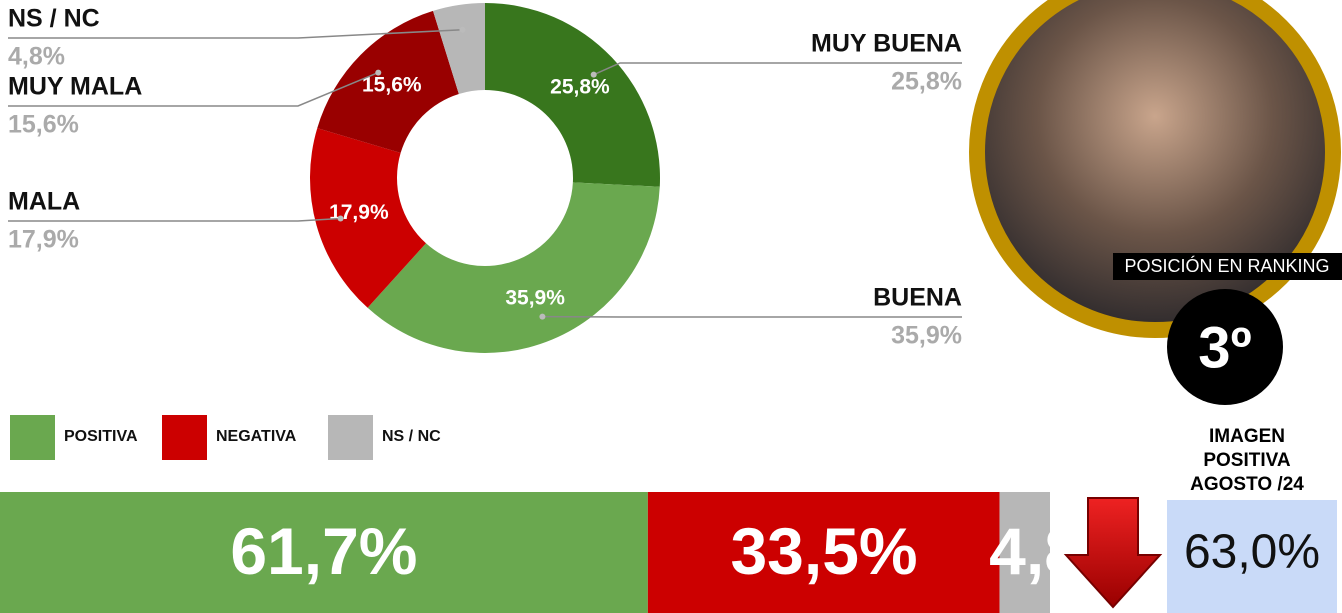 This screenshot has width=1342, height=613. I want to click on category-label: BUENA, so click(917, 298).